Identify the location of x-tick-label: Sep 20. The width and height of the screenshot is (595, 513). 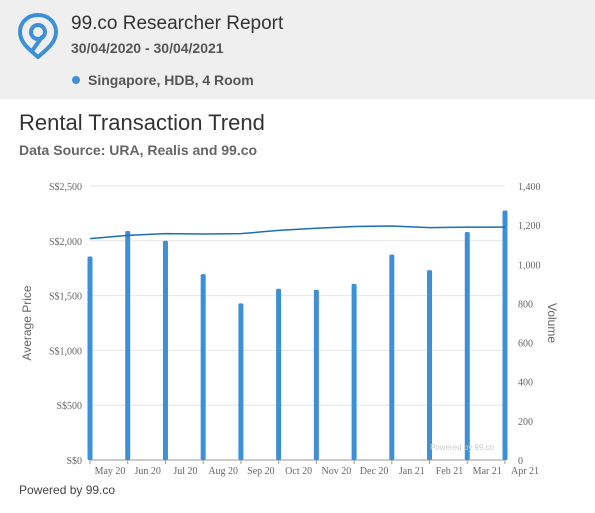
(261, 471).